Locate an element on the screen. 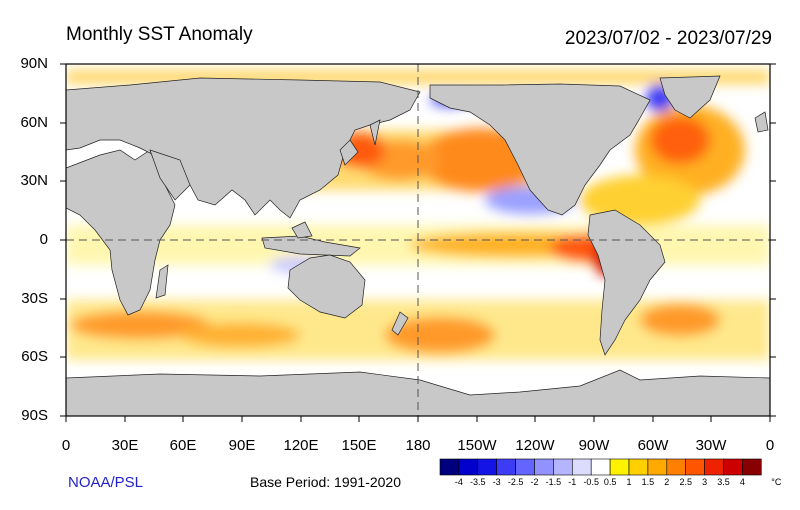  lat-label: 30N is located at coordinates (34, 180).